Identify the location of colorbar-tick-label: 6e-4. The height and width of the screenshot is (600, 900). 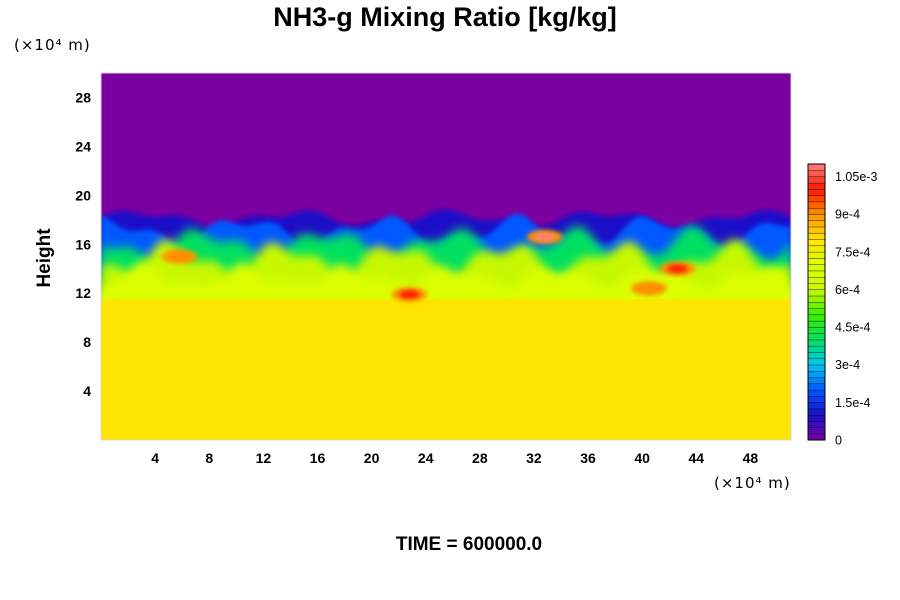
(847, 290).